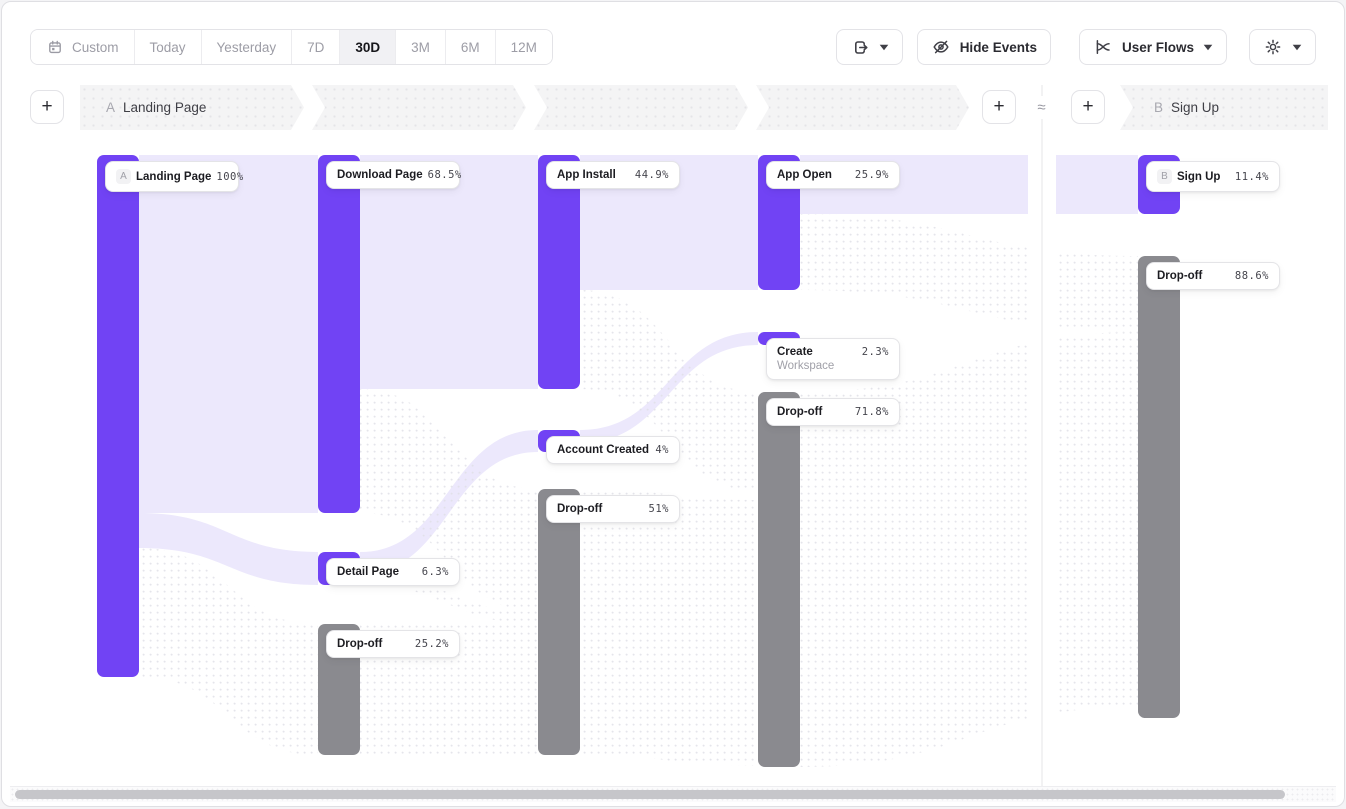 This screenshot has width=1346, height=809. I want to click on range-button-3m: 3M, so click(420, 47).